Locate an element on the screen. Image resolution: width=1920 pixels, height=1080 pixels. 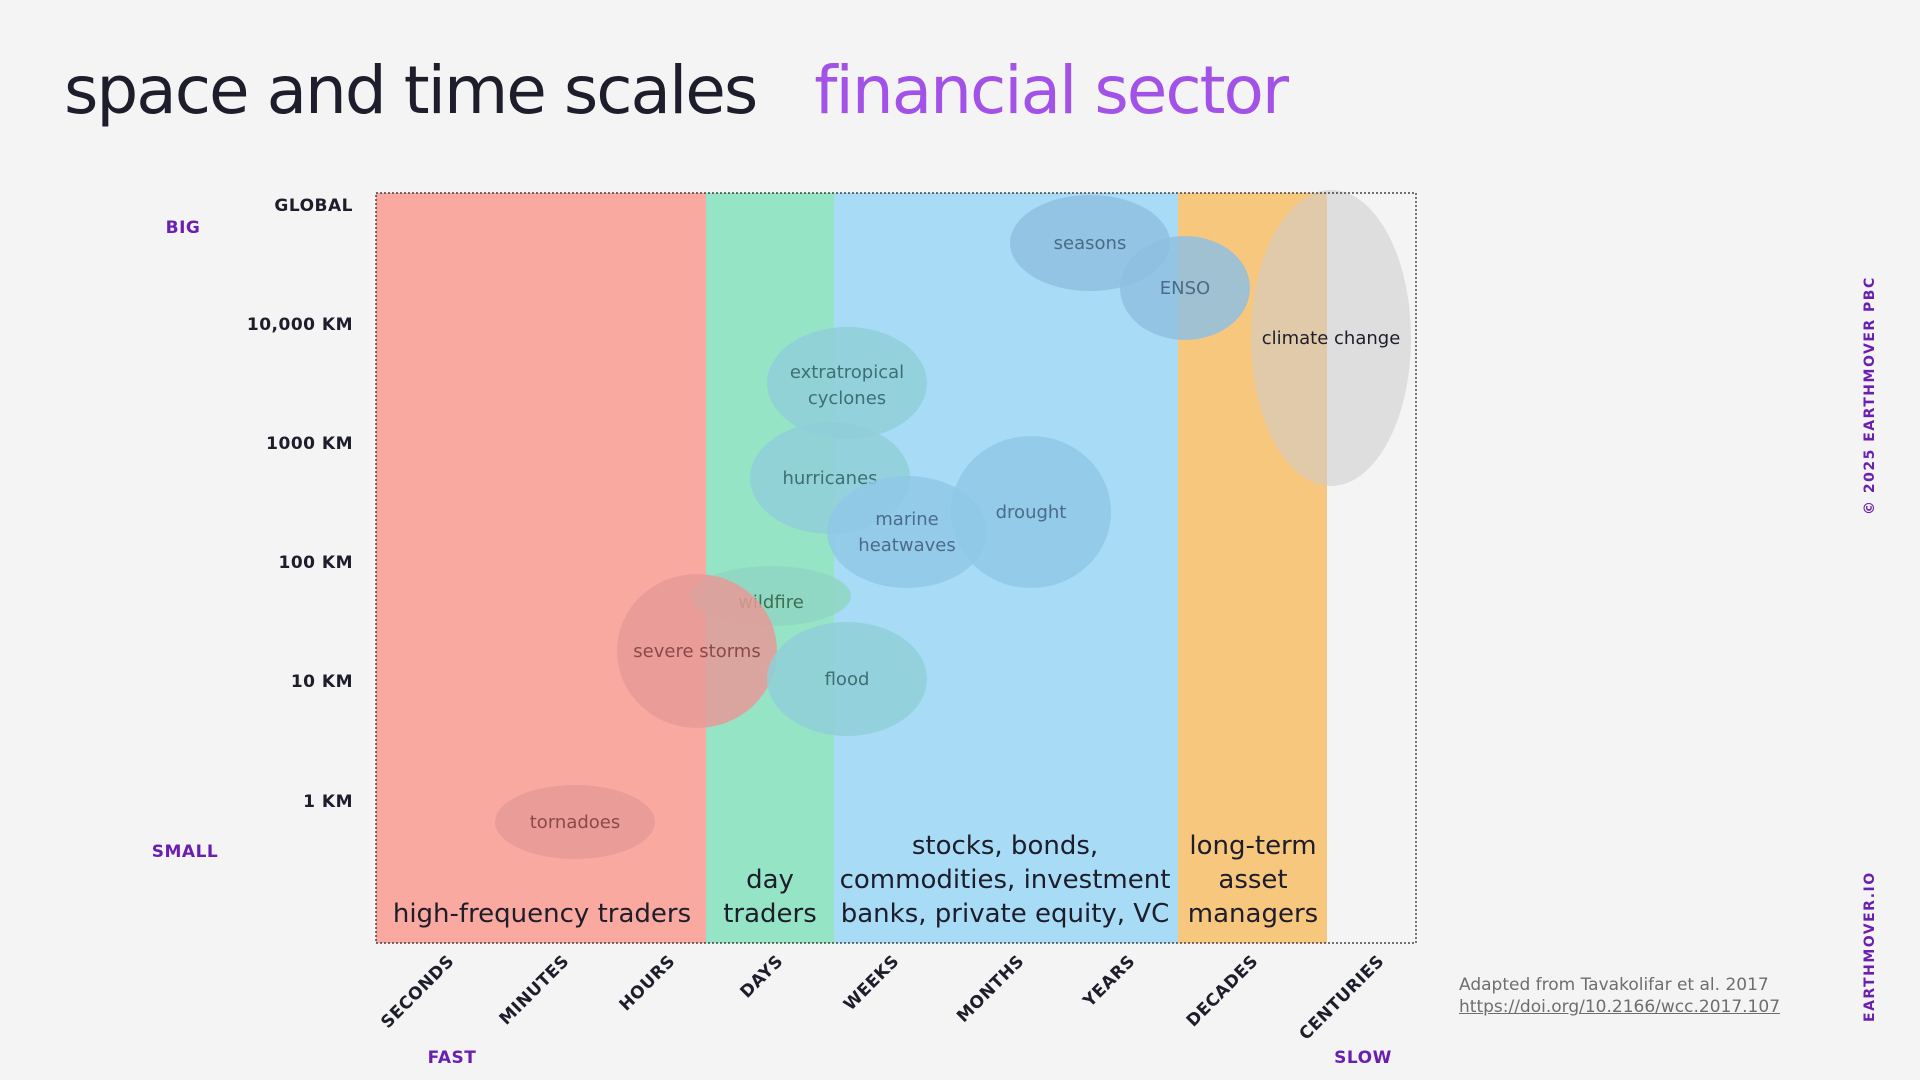
x-tick-label-decades: DECADES is located at coordinates (1223, 991).